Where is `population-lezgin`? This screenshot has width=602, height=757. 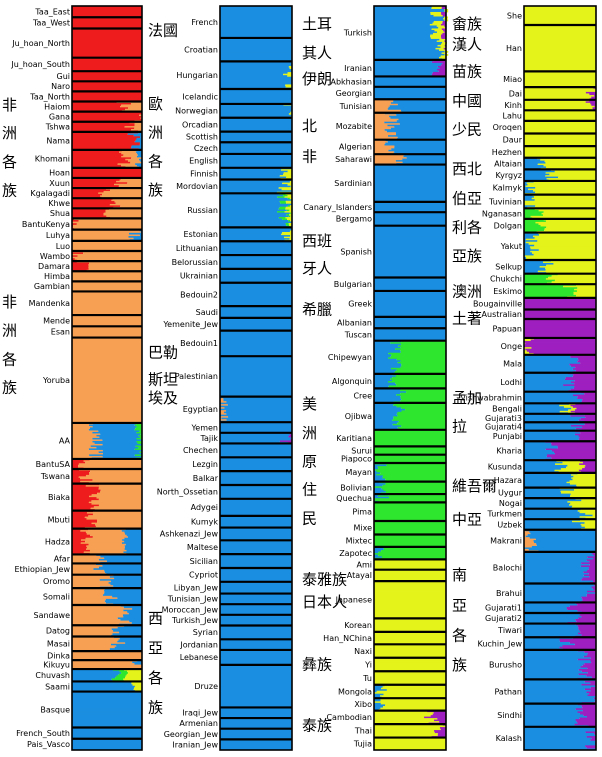
population-lezgin is located at coordinates (256, 464).